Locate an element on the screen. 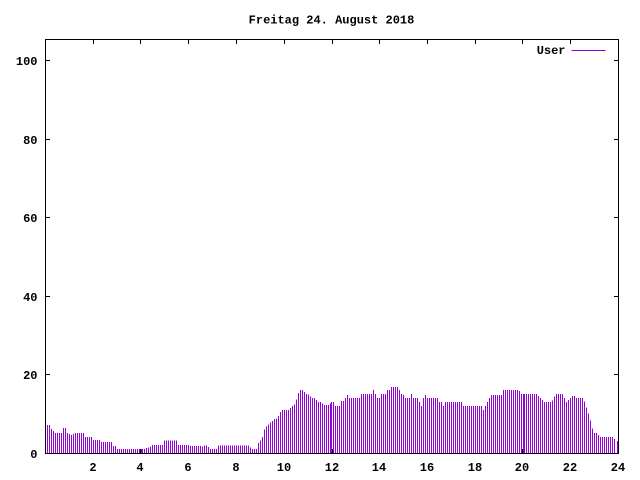 The height and width of the screenshot is (480, 640). svg-text: 24 is located at coordinates (618, 468).